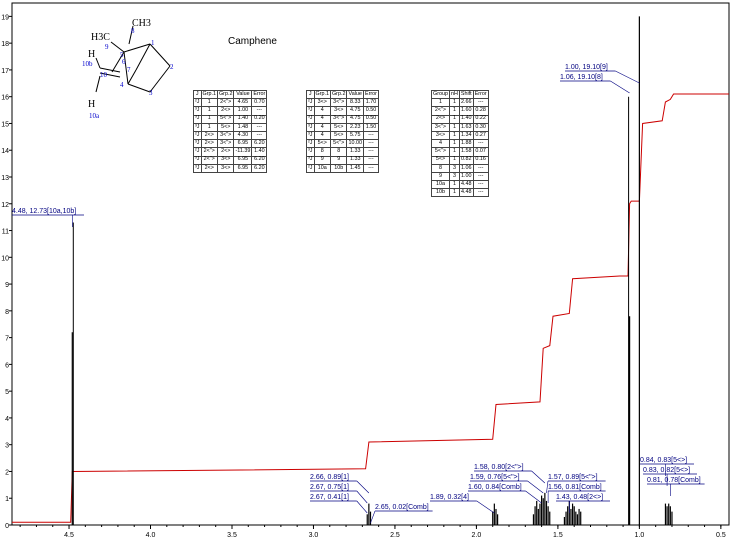 The image size is (732, 542). I want to click on coupling-right-row: ³J 4 3<"> 4.75 0.50, so click(342, 119).